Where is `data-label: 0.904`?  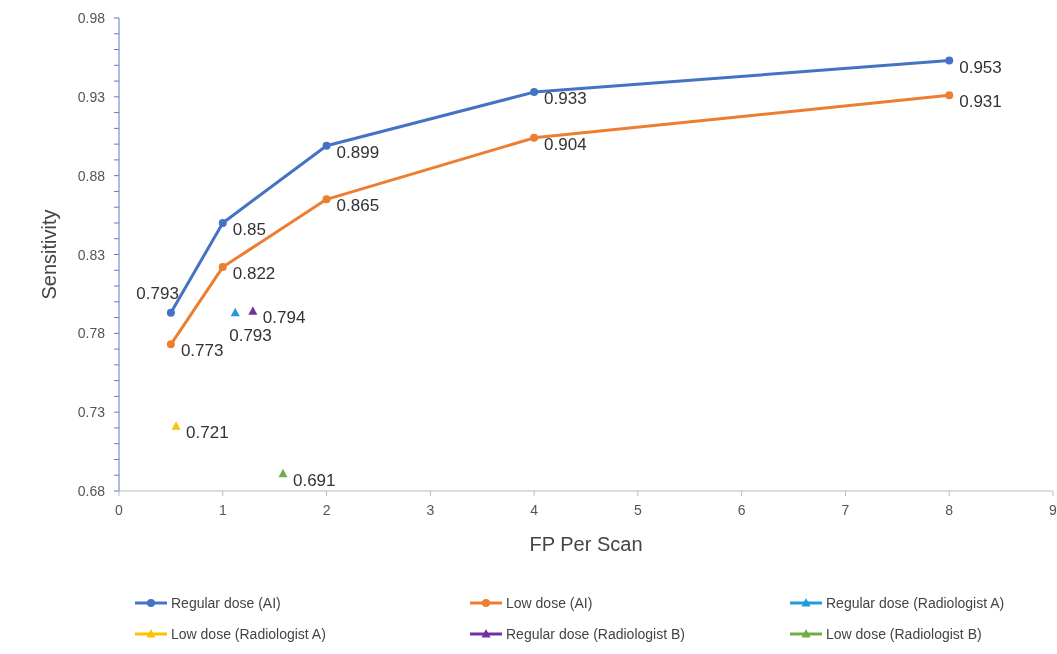
data-label: 0.904 is located at coordinates (565, 144).